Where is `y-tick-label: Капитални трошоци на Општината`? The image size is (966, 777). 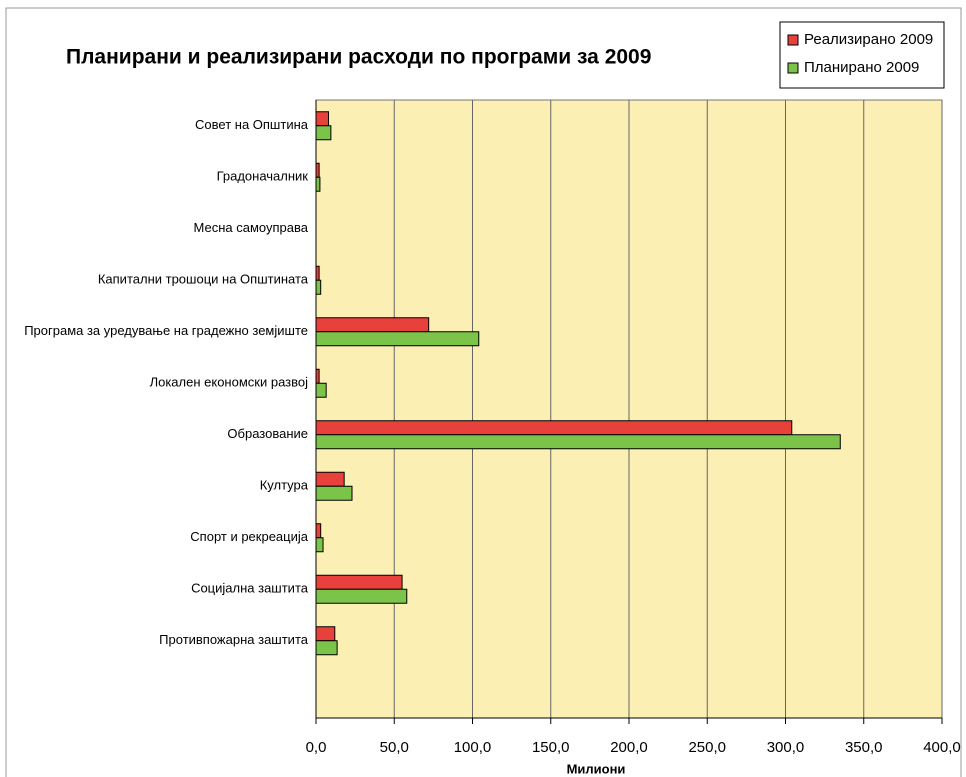
y-tick-label: Капитални трошоци на Општината is located at coordinates (203, 279).